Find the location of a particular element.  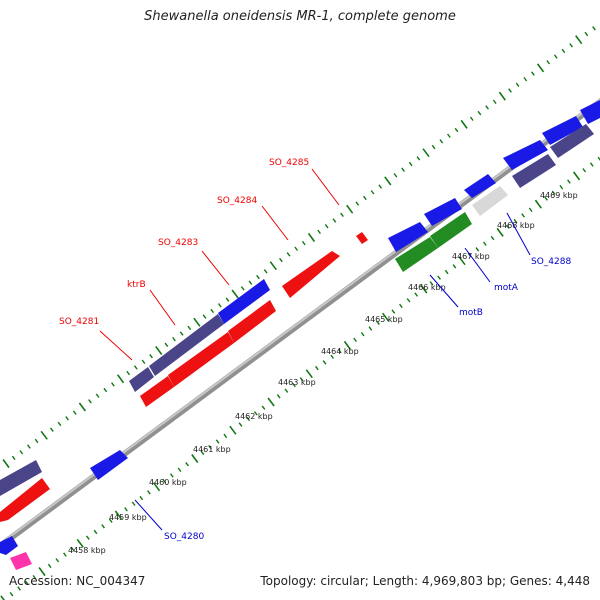

gene-label-so4285: SO_4285 is located at coordinates (289, 163).